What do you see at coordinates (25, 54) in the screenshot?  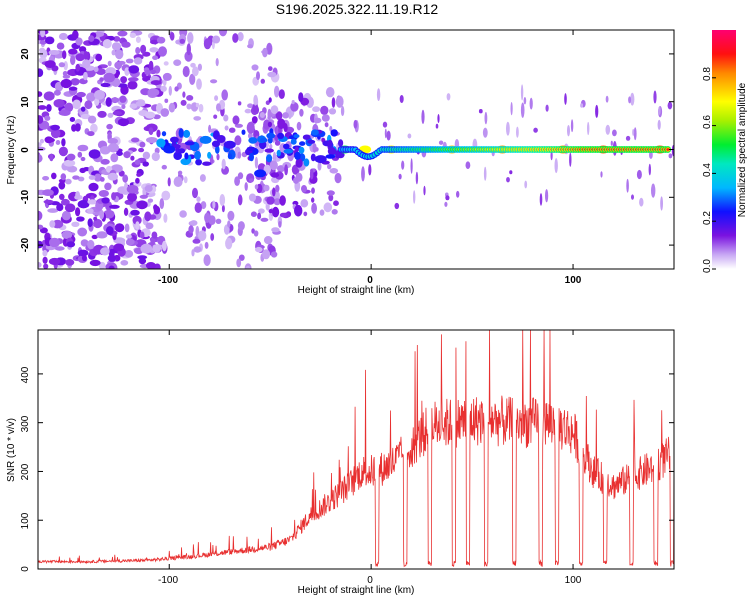 I see `heatmap-ytick-label-4: 20` at bounding box center [25, 54].